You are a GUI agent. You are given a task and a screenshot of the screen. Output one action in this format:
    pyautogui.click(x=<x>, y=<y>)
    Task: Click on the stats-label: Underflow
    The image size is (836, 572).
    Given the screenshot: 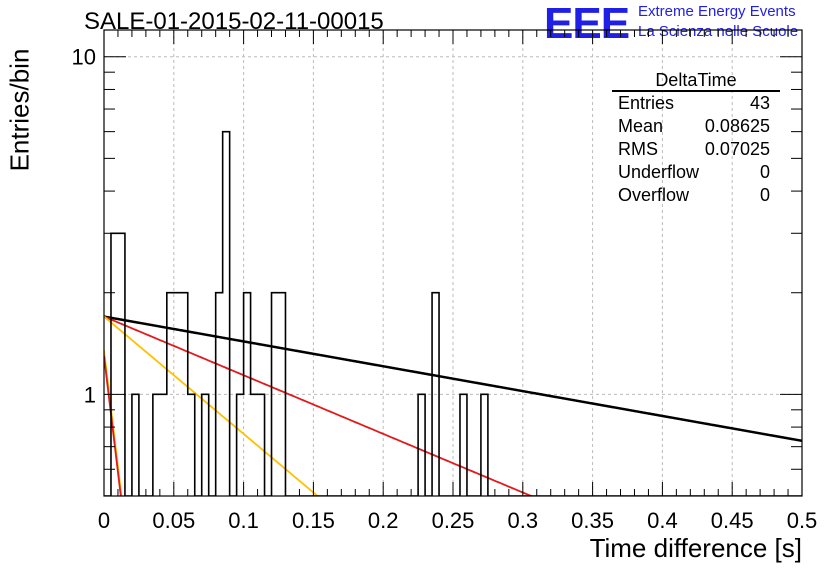 What is the action you would take?
    pyautogui.click(x=659, y=172)
    